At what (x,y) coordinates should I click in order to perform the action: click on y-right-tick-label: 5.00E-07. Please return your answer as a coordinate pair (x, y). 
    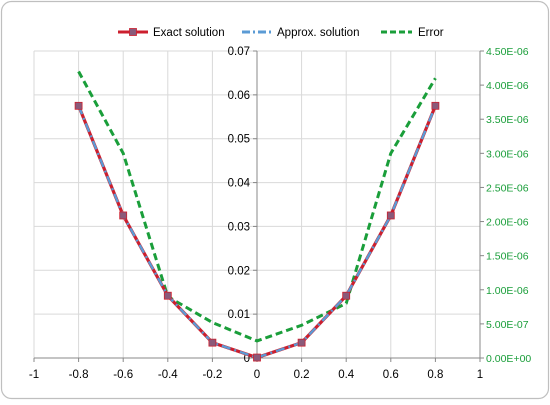
    Looking at the image, I should click on (507, 325).